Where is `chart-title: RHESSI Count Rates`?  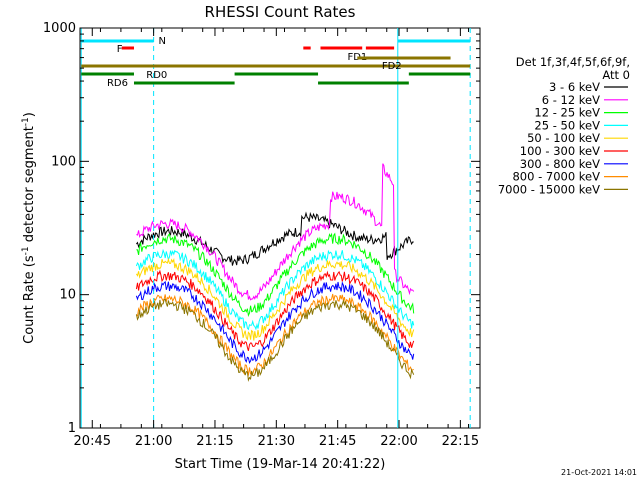 chart-title: RHESSI Count Rates is located at coordinates (280, 12).